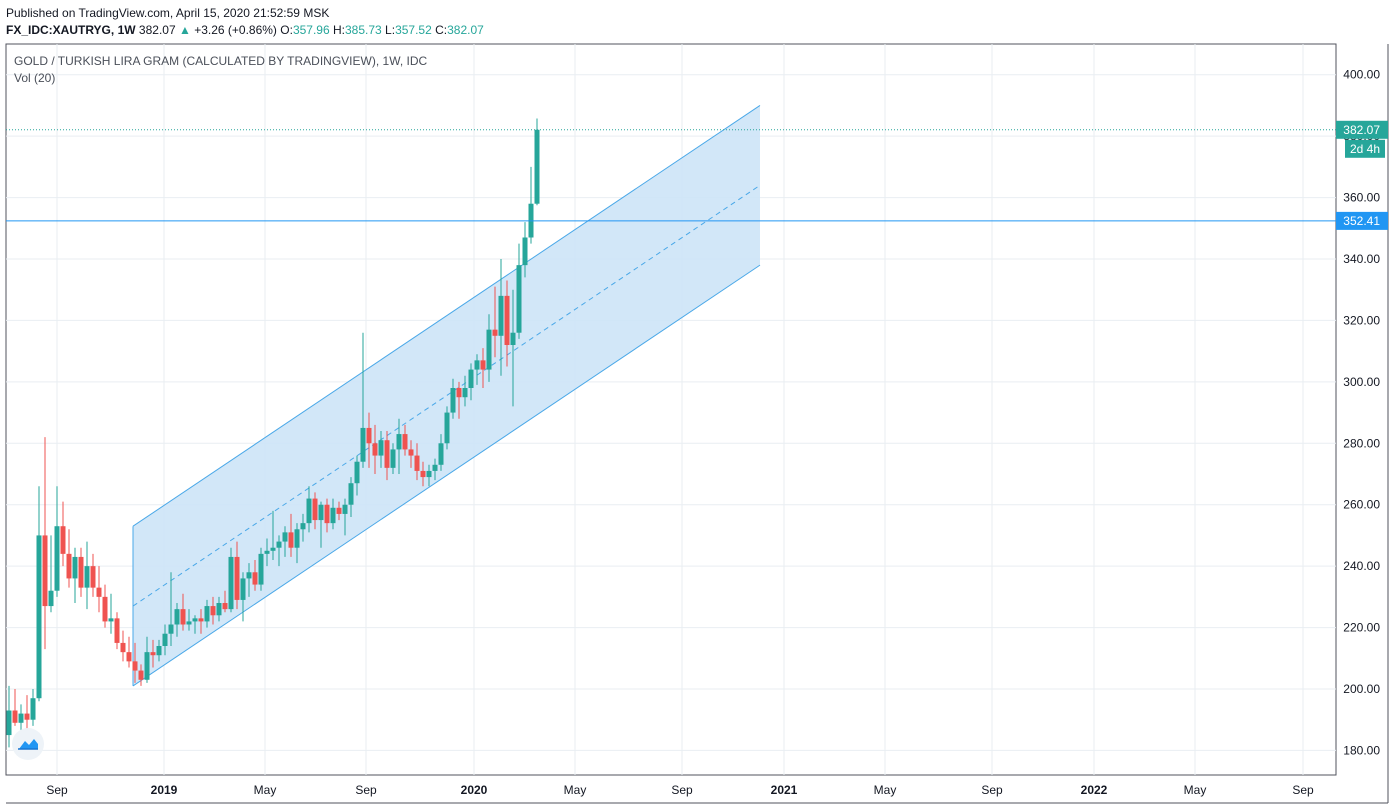 The width and height of the screenshot is (1396, 811). I want to click on change-value: +3.26 (+0.86%), so click(235, 30).